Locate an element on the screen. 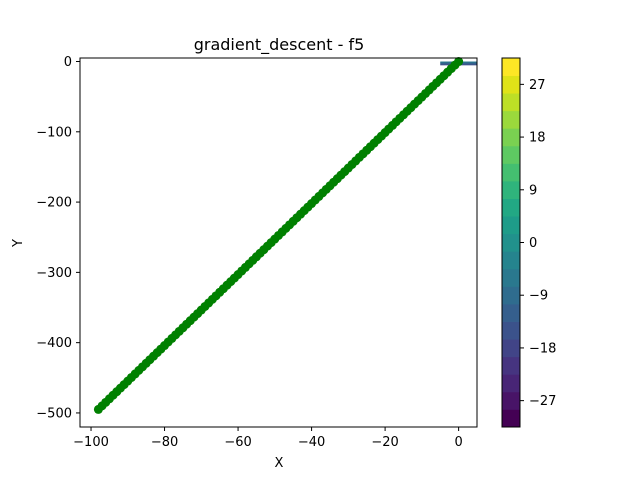 The image size is (640, 484). y-tick-label: −200 is located at coordinates (54, 203).